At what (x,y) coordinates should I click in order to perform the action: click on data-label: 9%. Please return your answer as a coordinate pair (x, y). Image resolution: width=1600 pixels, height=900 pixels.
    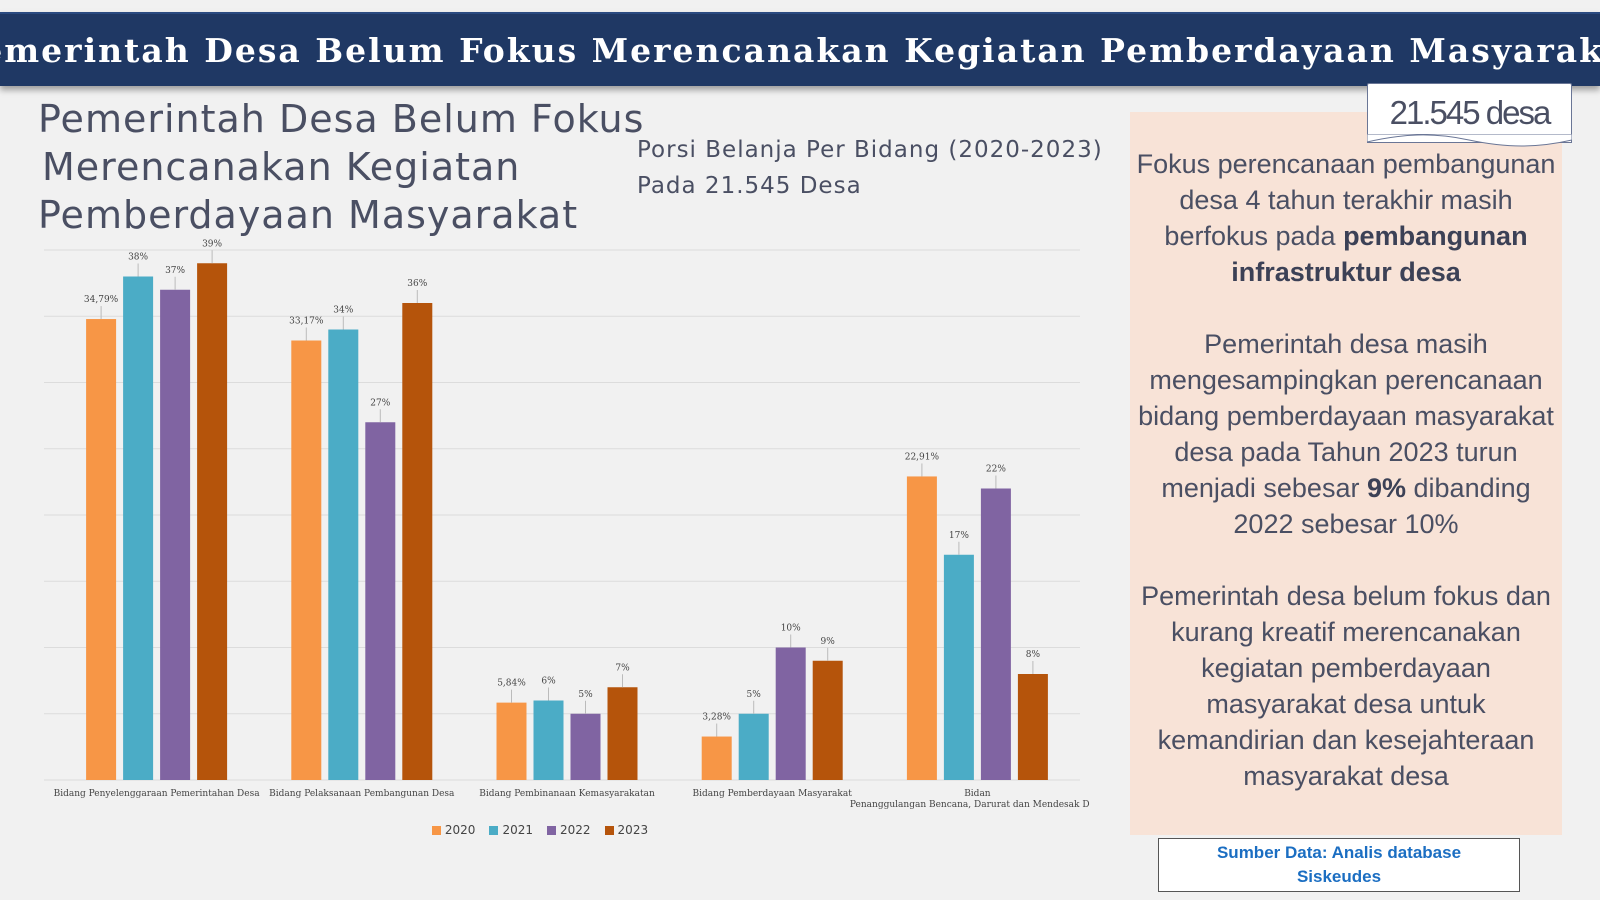
    Looking at the image, I should click on (828, 642).